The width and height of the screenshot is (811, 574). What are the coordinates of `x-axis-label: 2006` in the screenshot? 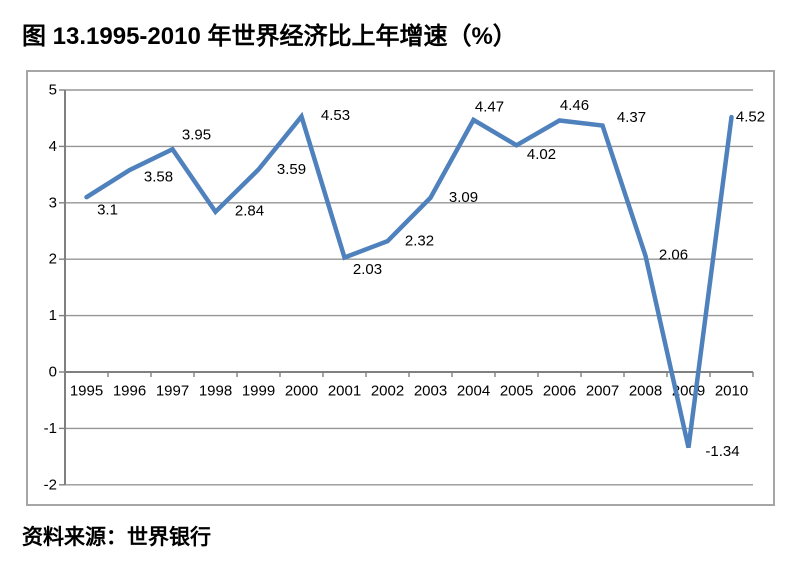 It's located at (559, 391).